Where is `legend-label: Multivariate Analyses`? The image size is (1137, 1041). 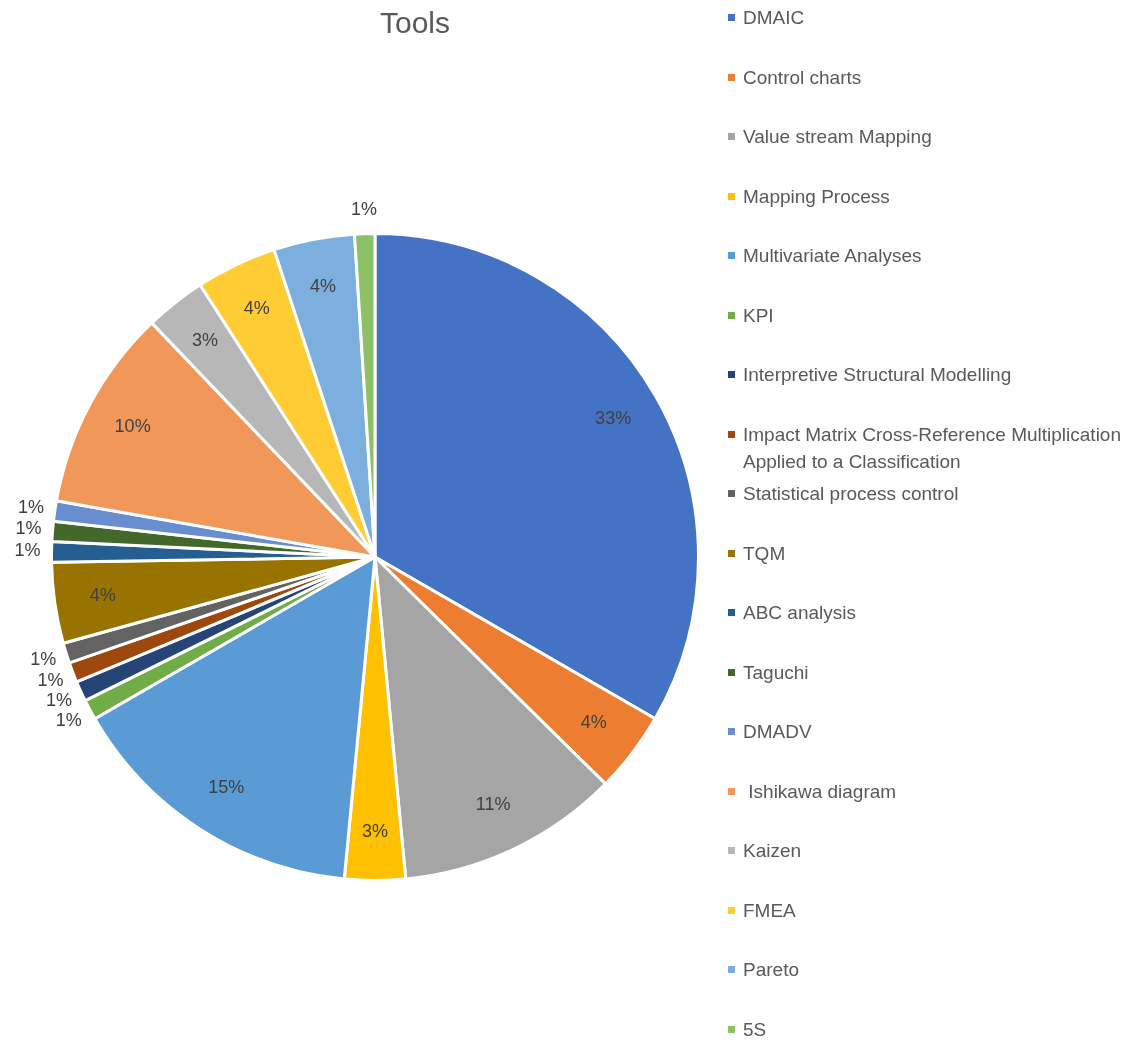
legend-label: Multivariate Analyses is located at coordinates (832, 255).